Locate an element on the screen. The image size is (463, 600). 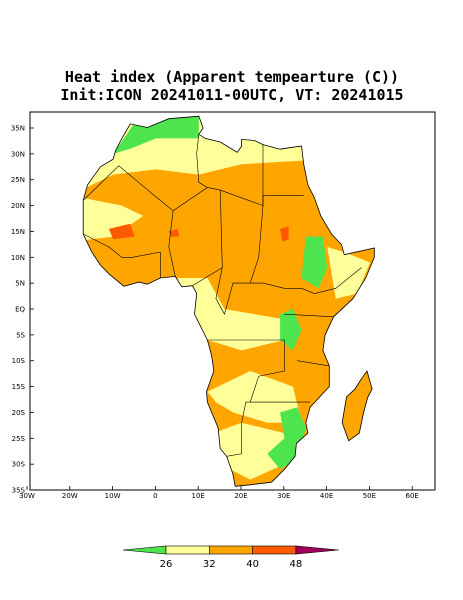
lat-label: 35S is located at coordinates (19, 491).